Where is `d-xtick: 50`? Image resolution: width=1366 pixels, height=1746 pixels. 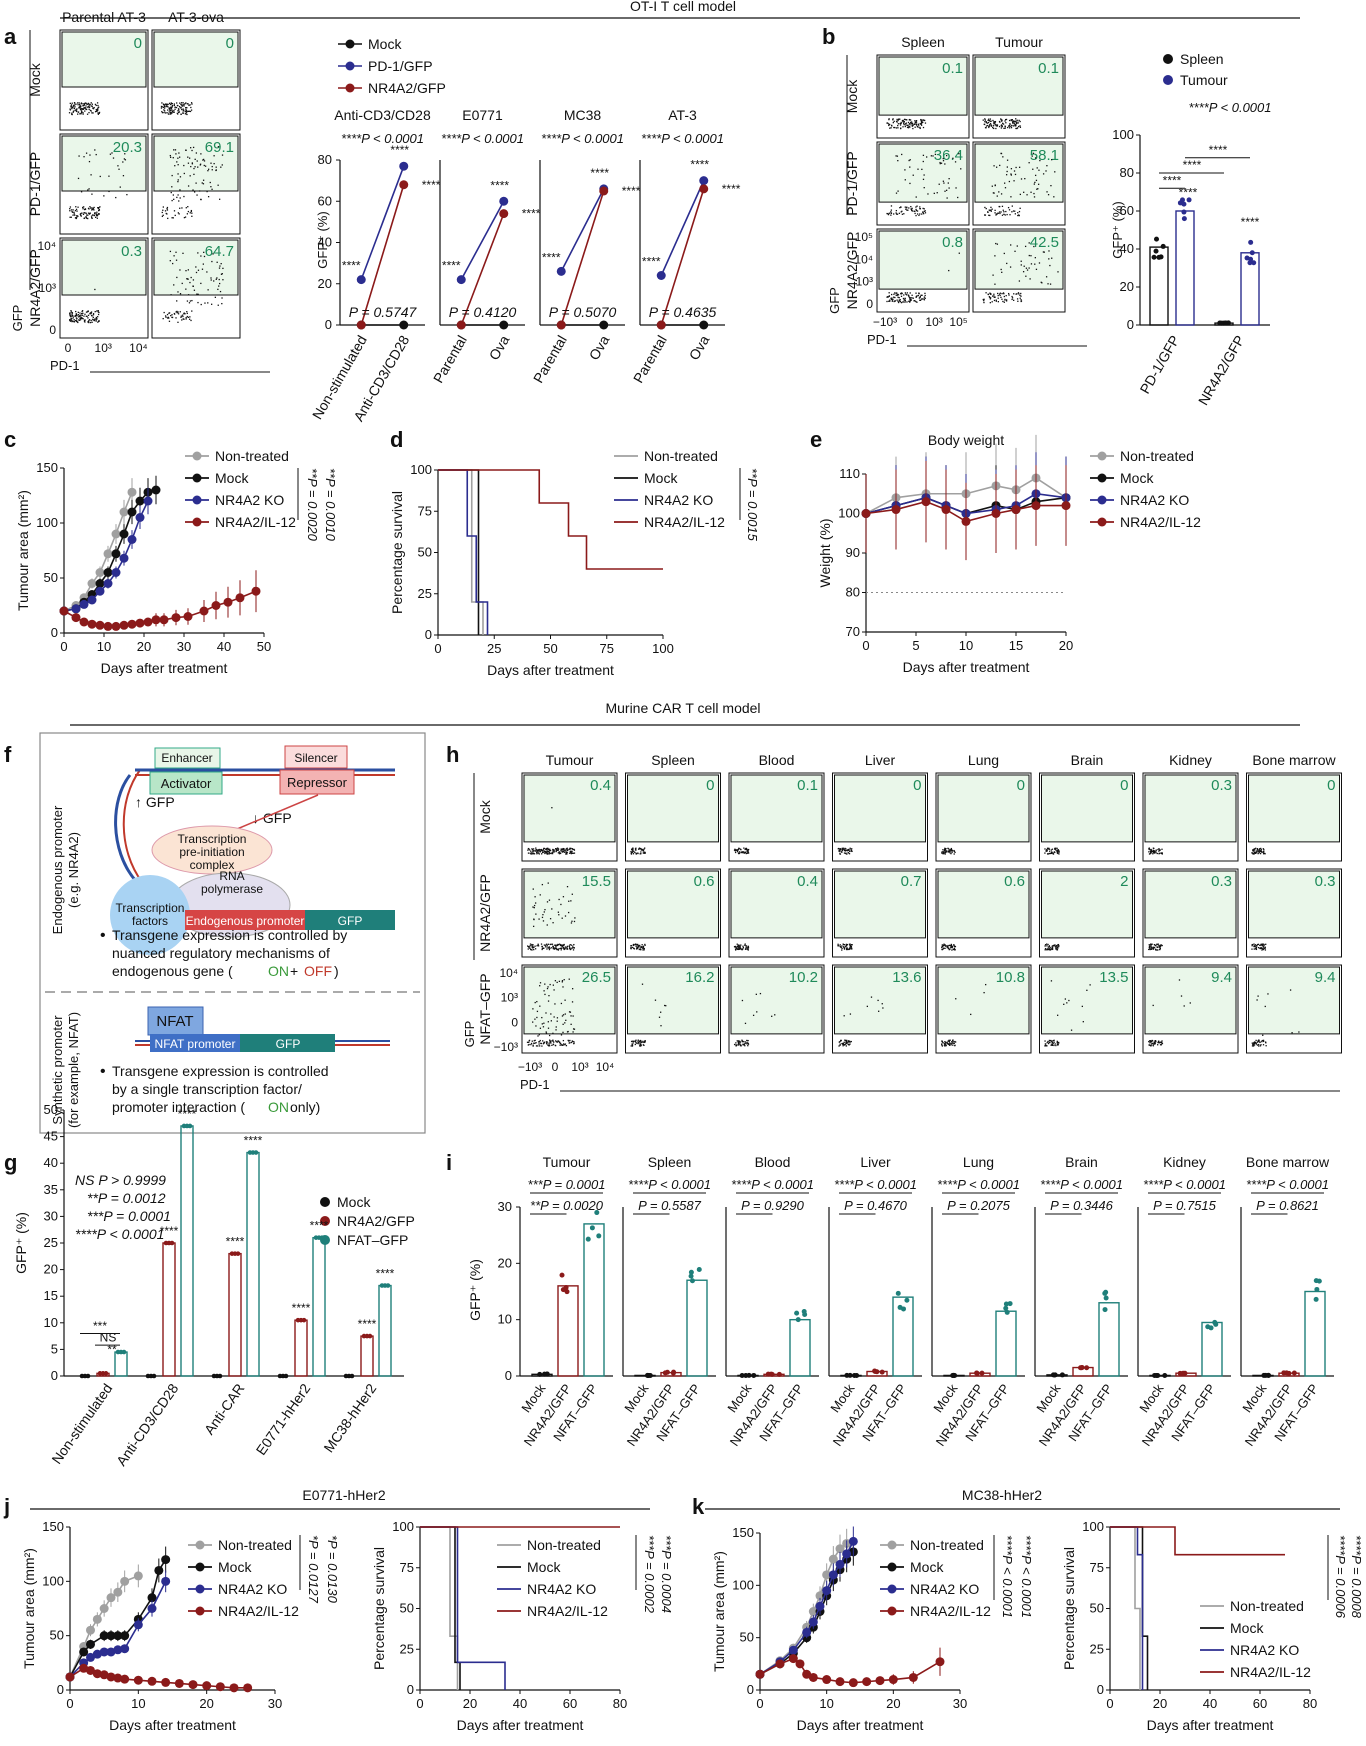 d-xtick: 50 is located at coordinates (550, 648).